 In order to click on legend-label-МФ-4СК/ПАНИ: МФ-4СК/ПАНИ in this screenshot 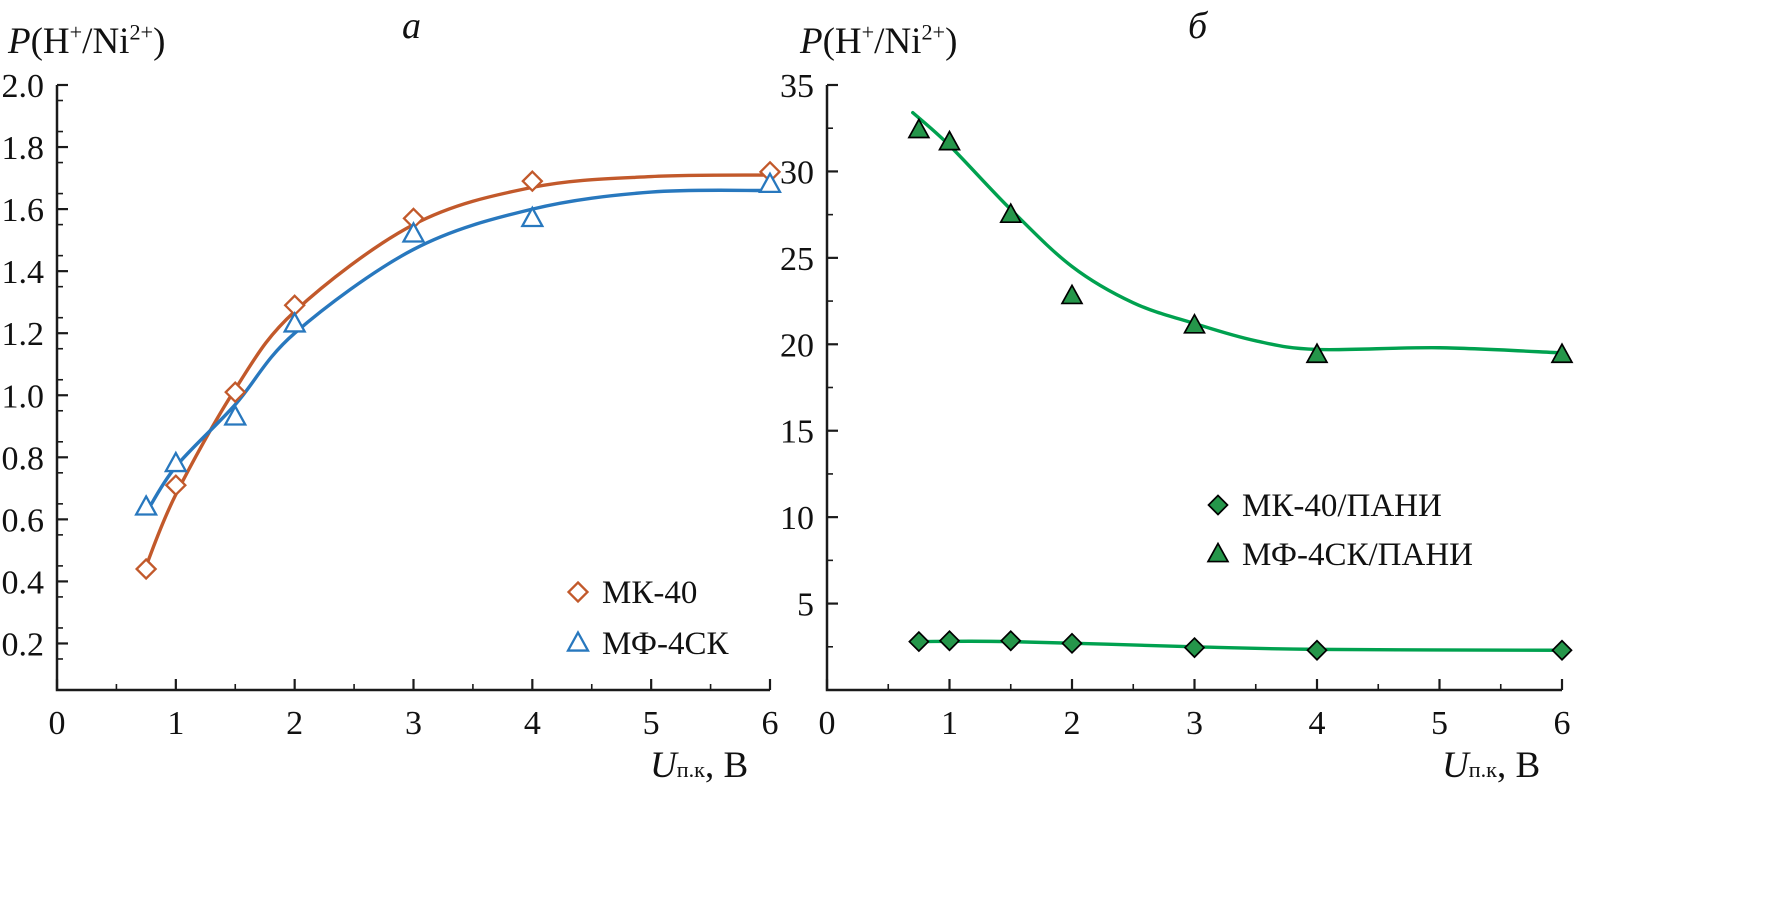, I will do `click(1357, 555)`.